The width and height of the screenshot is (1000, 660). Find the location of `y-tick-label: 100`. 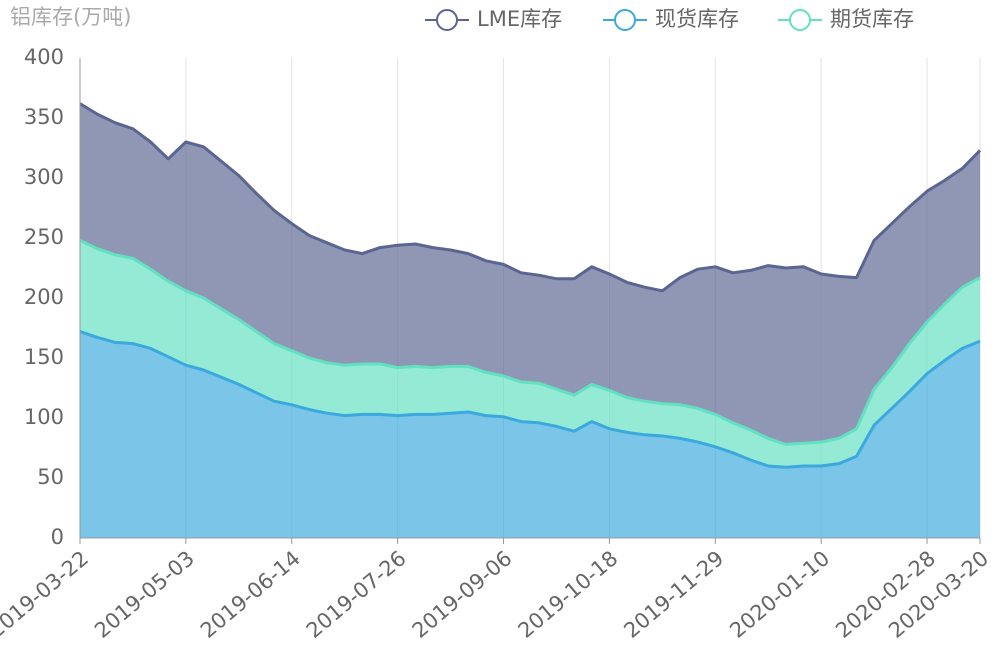

y-tick-label: 100 is located at coordinates (44, 417).